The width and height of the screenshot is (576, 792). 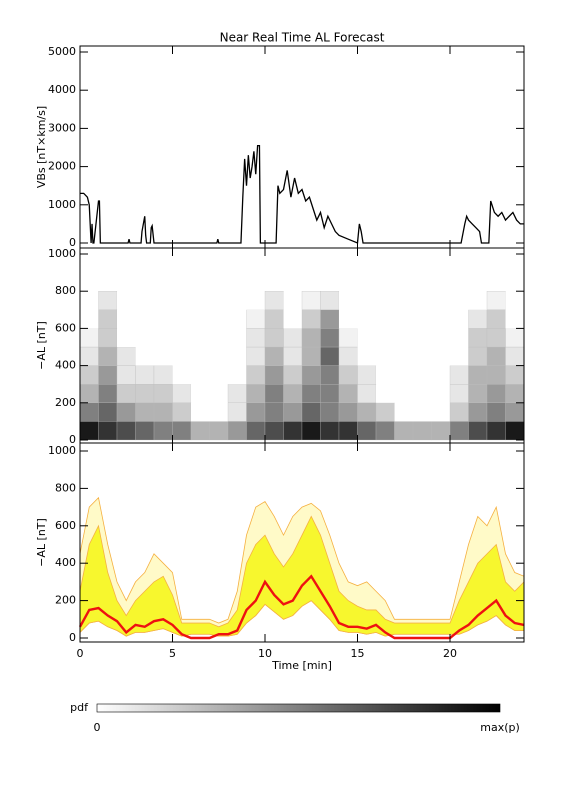 I want to click on data-line, so click(x=302, y=194).